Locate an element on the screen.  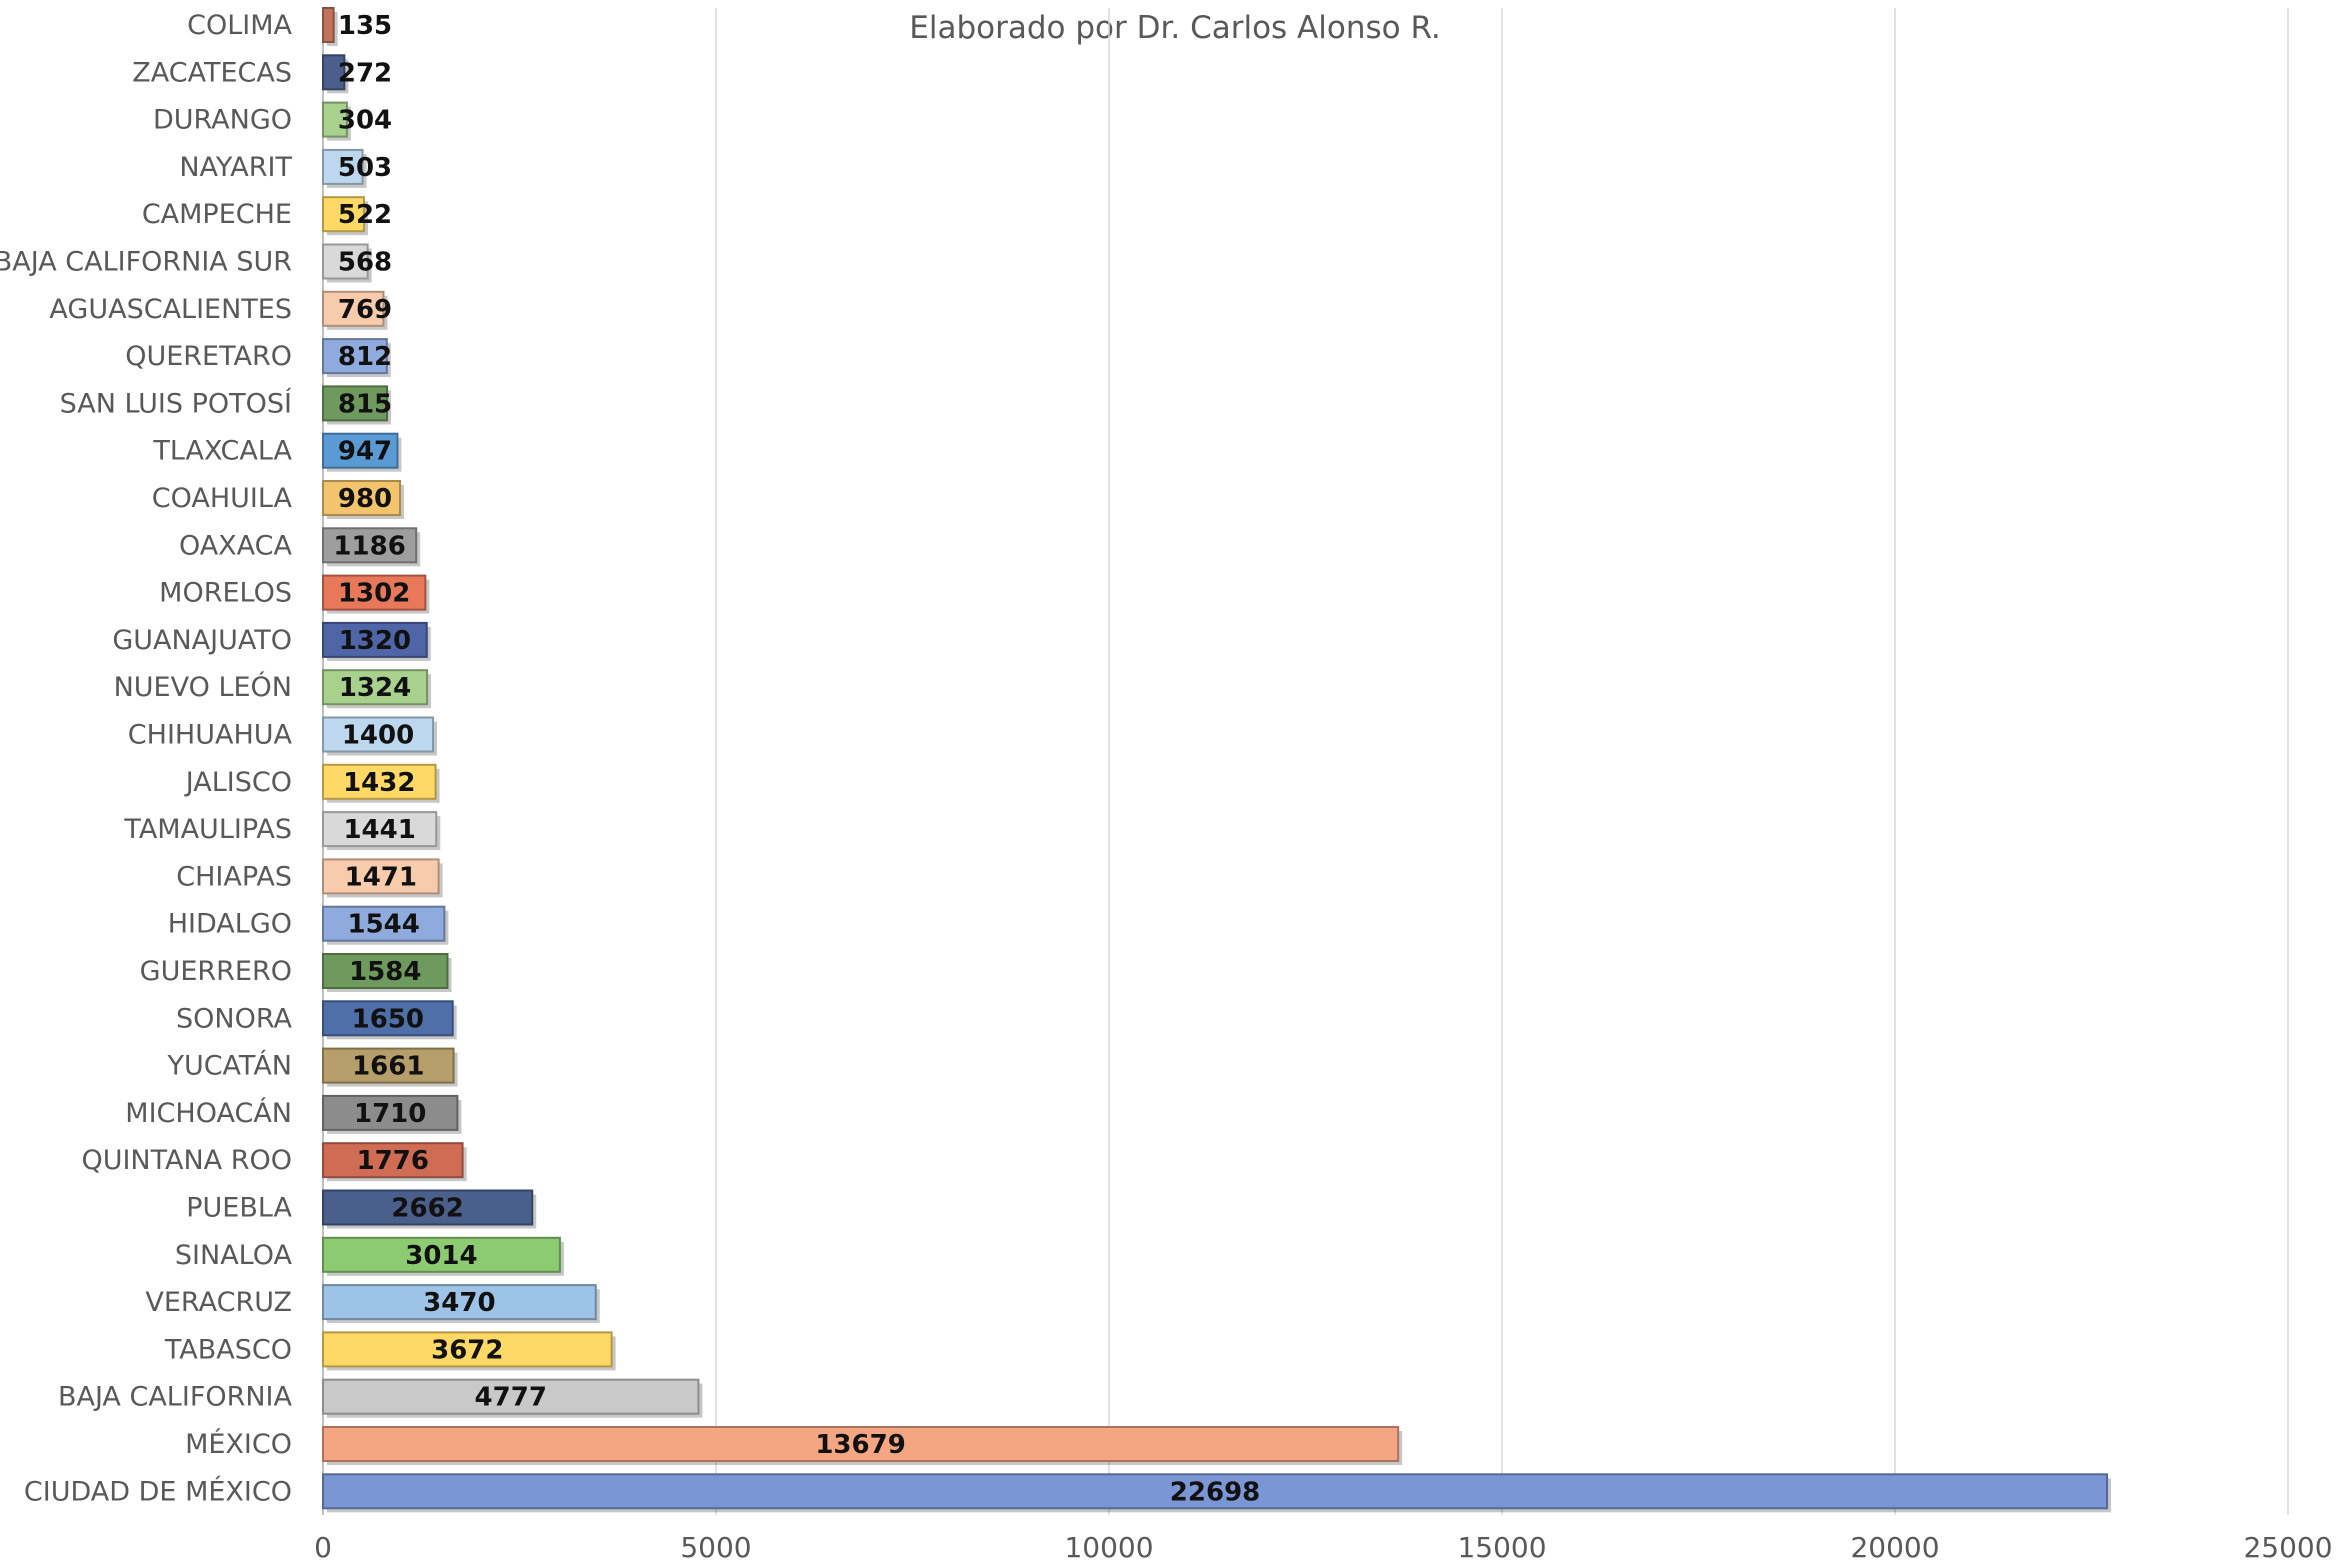
x-axis-ticks: 0 5000 10000 15000 20000 25000 is located at coordinates (1323, 1547).